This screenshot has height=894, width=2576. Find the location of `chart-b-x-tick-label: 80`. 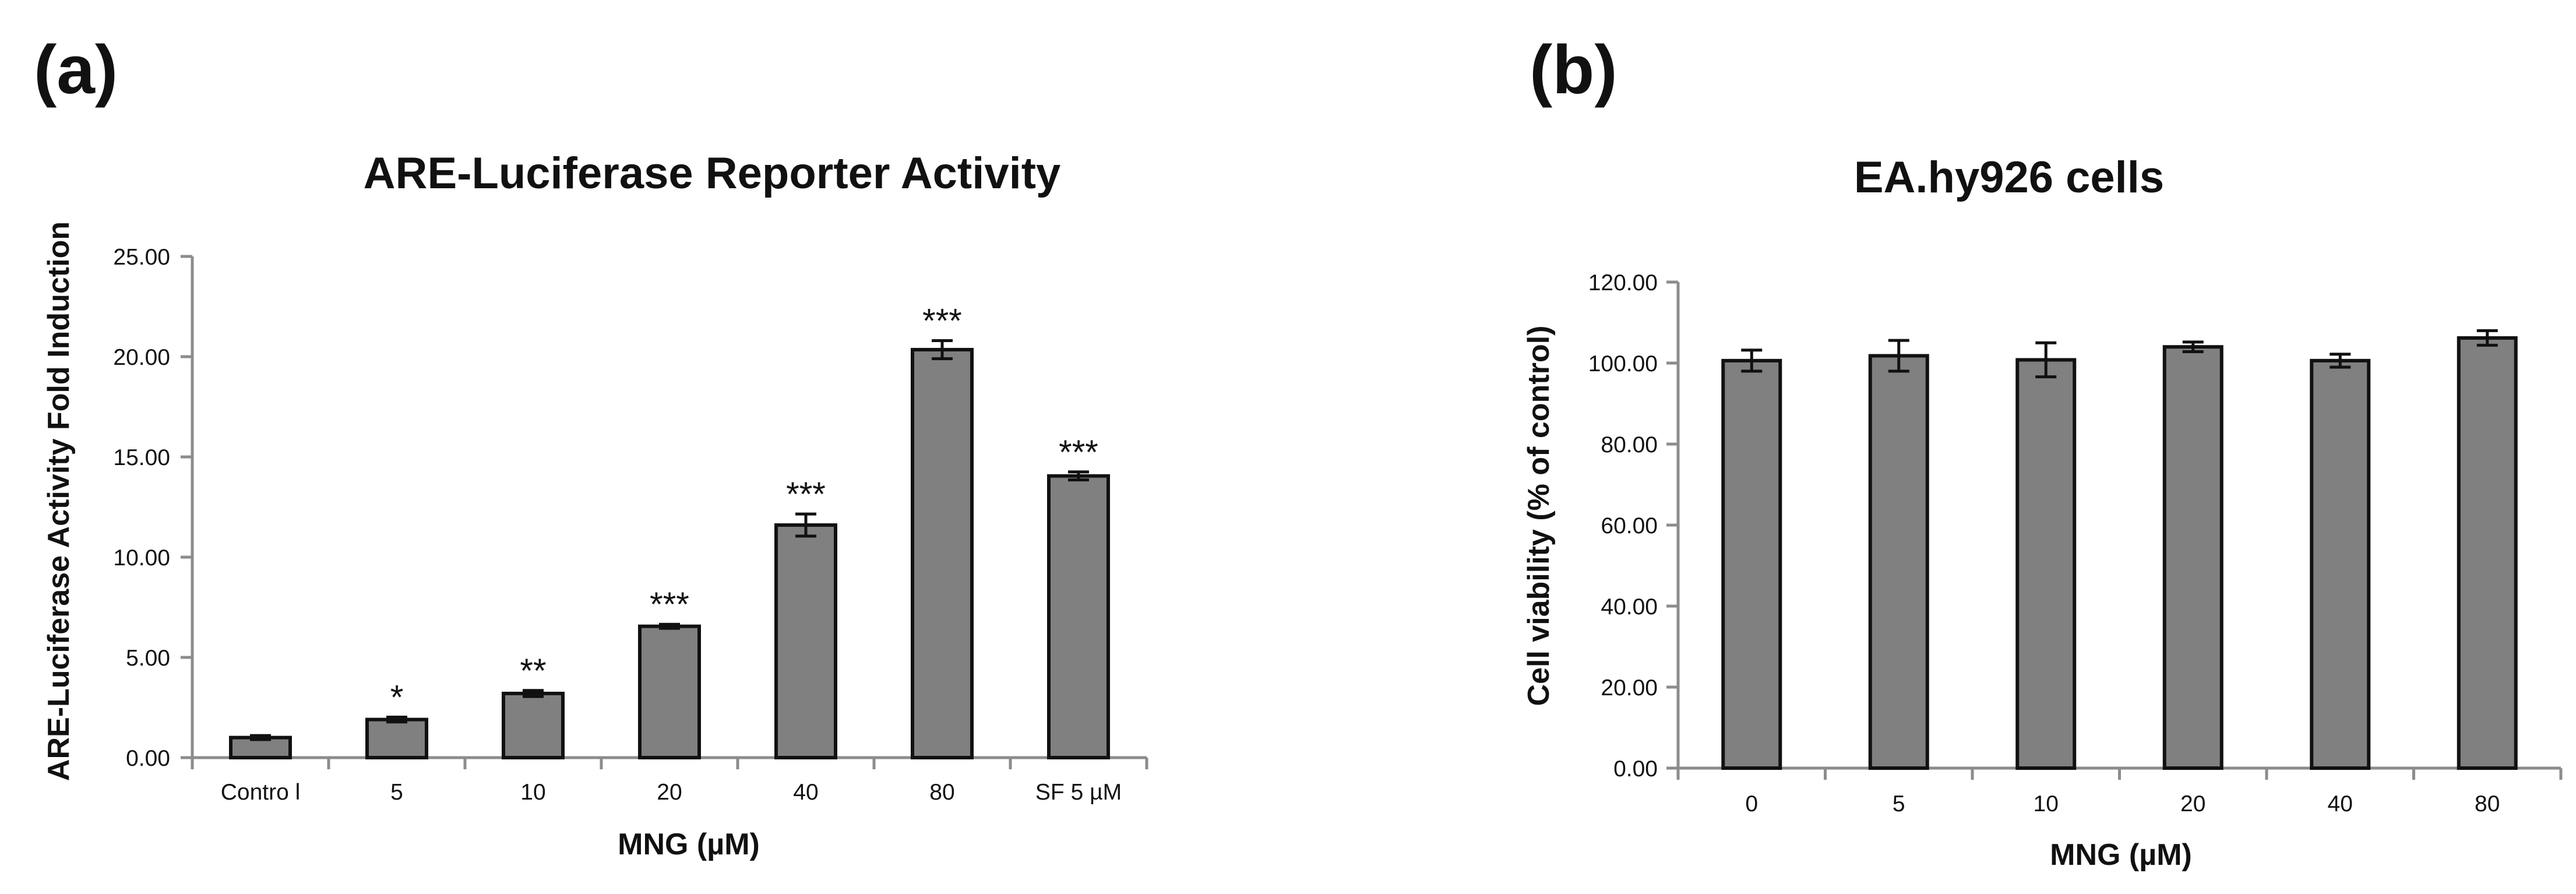

chart-b-x-tick-label: 80 is located at coordinates (2488, 803).